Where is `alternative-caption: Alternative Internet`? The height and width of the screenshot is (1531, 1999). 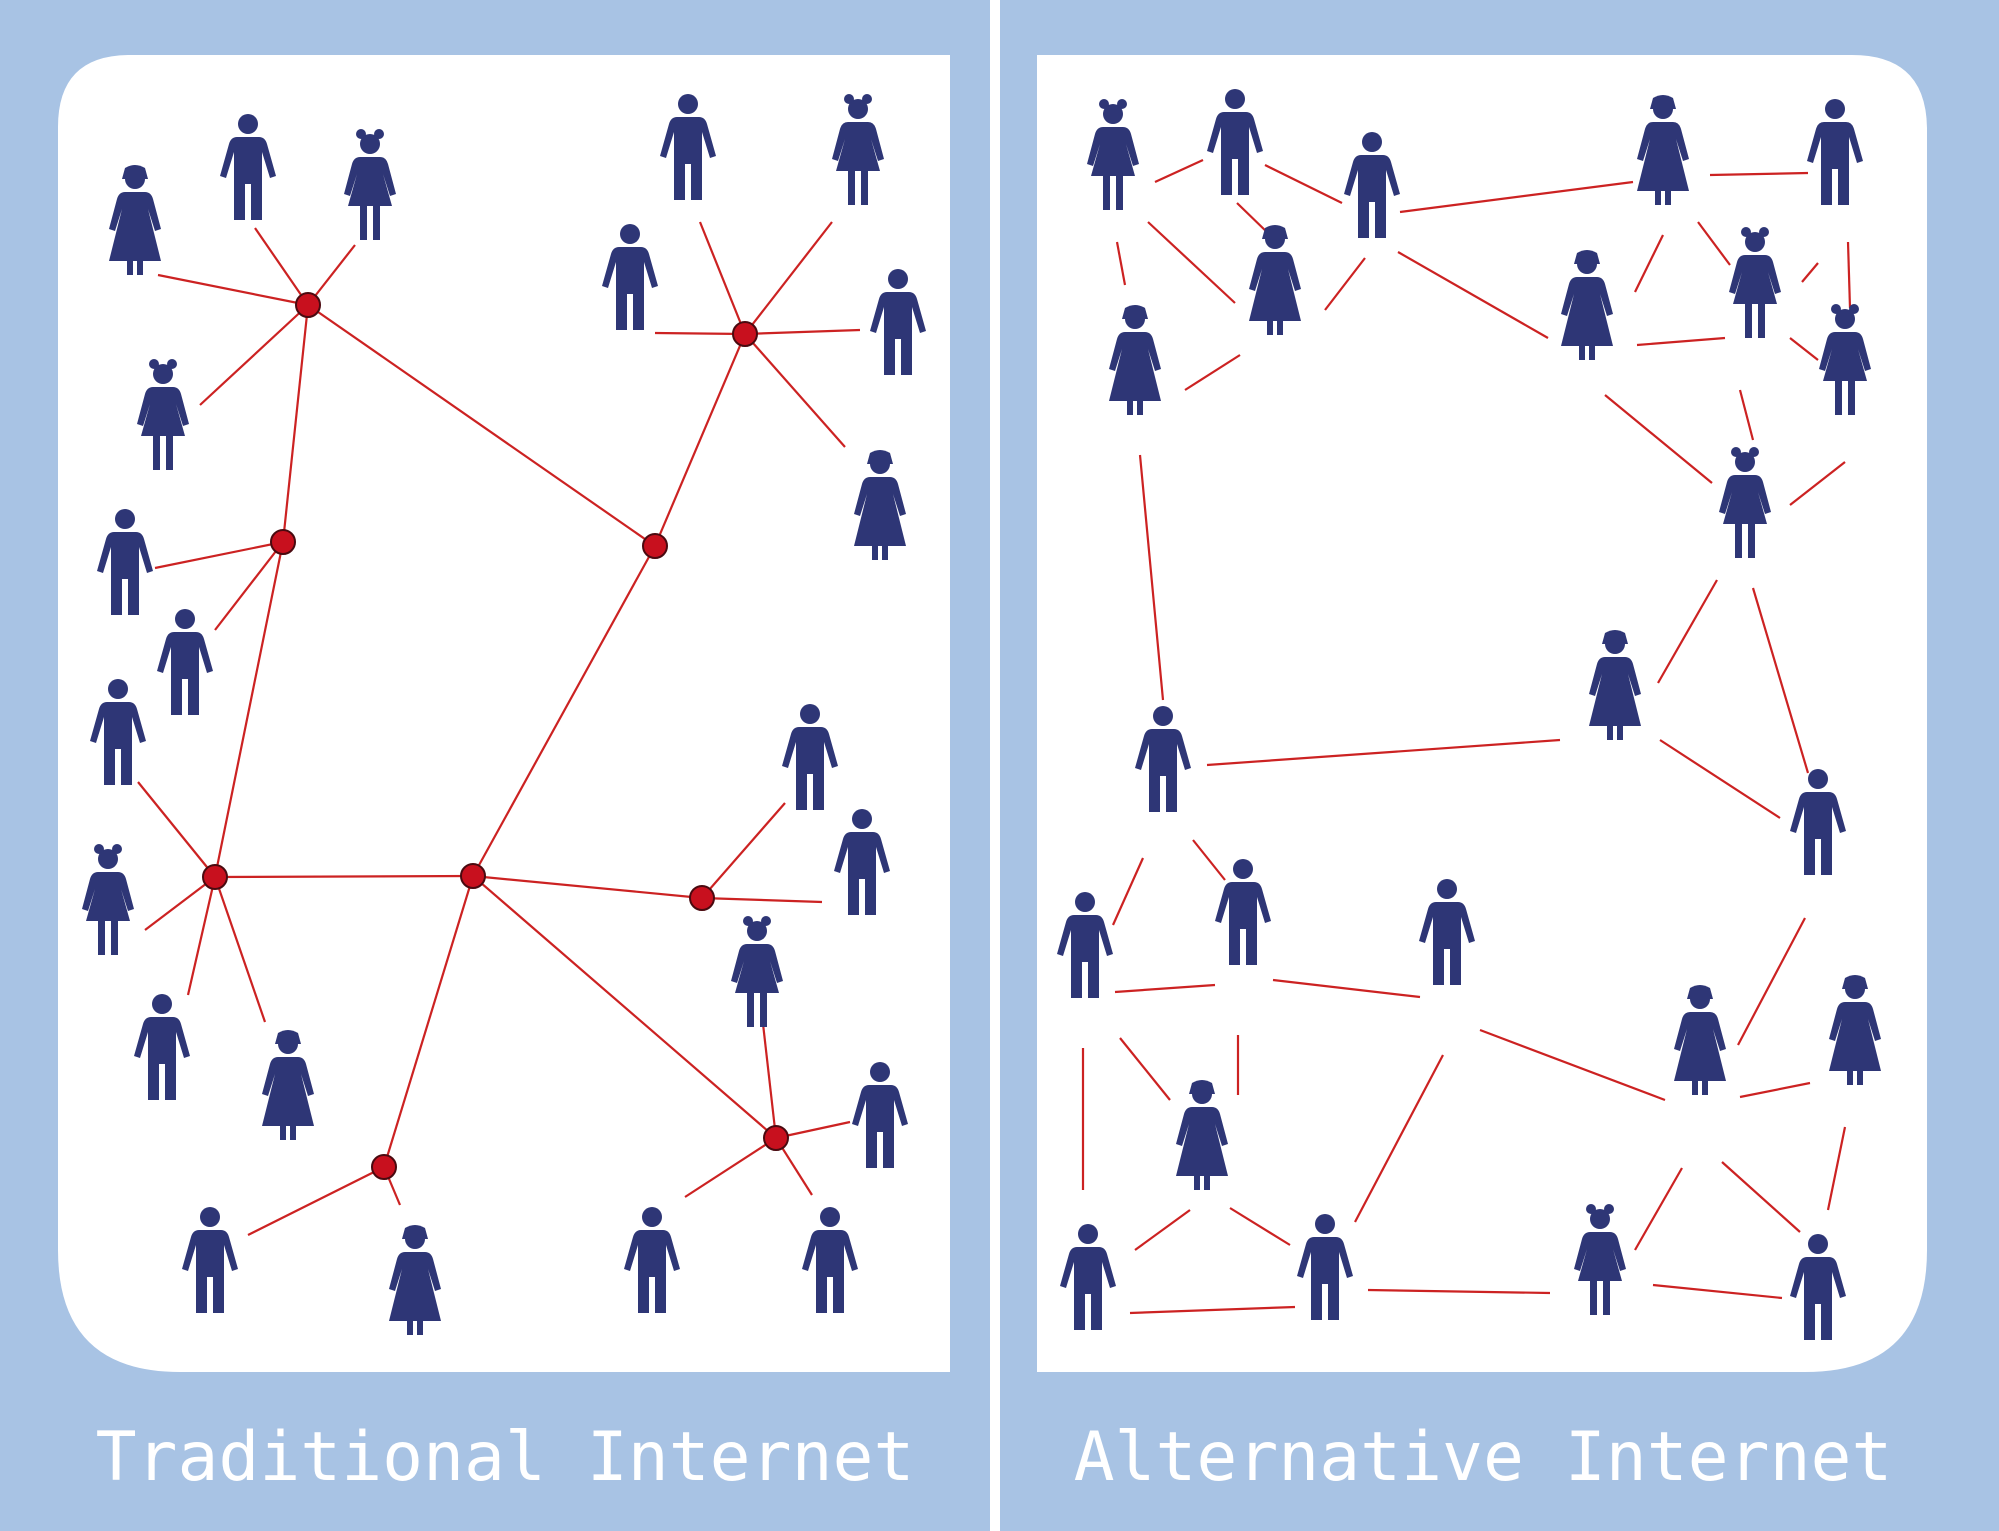 alternative-caption: Alternative Internet is located at coordinates (1483, 1457).